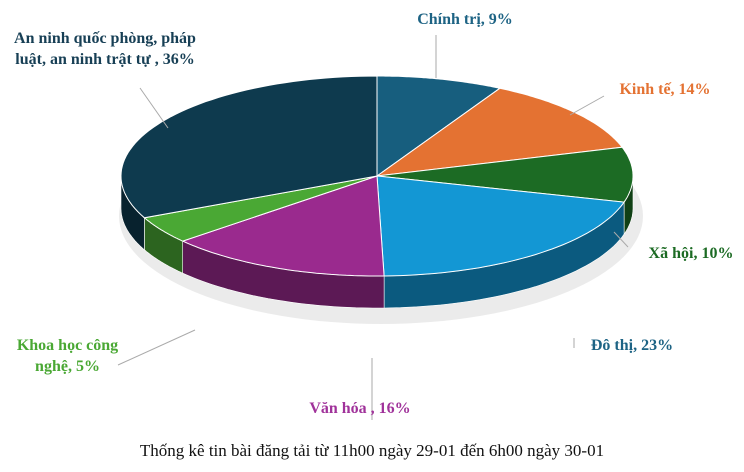  What do you see at coordinates (67, 356) in the screenshot?
I see `label-khoa-hoc-cong-nghe: Khoa học công nghệ, 5%` at bounding box center [67, 356].